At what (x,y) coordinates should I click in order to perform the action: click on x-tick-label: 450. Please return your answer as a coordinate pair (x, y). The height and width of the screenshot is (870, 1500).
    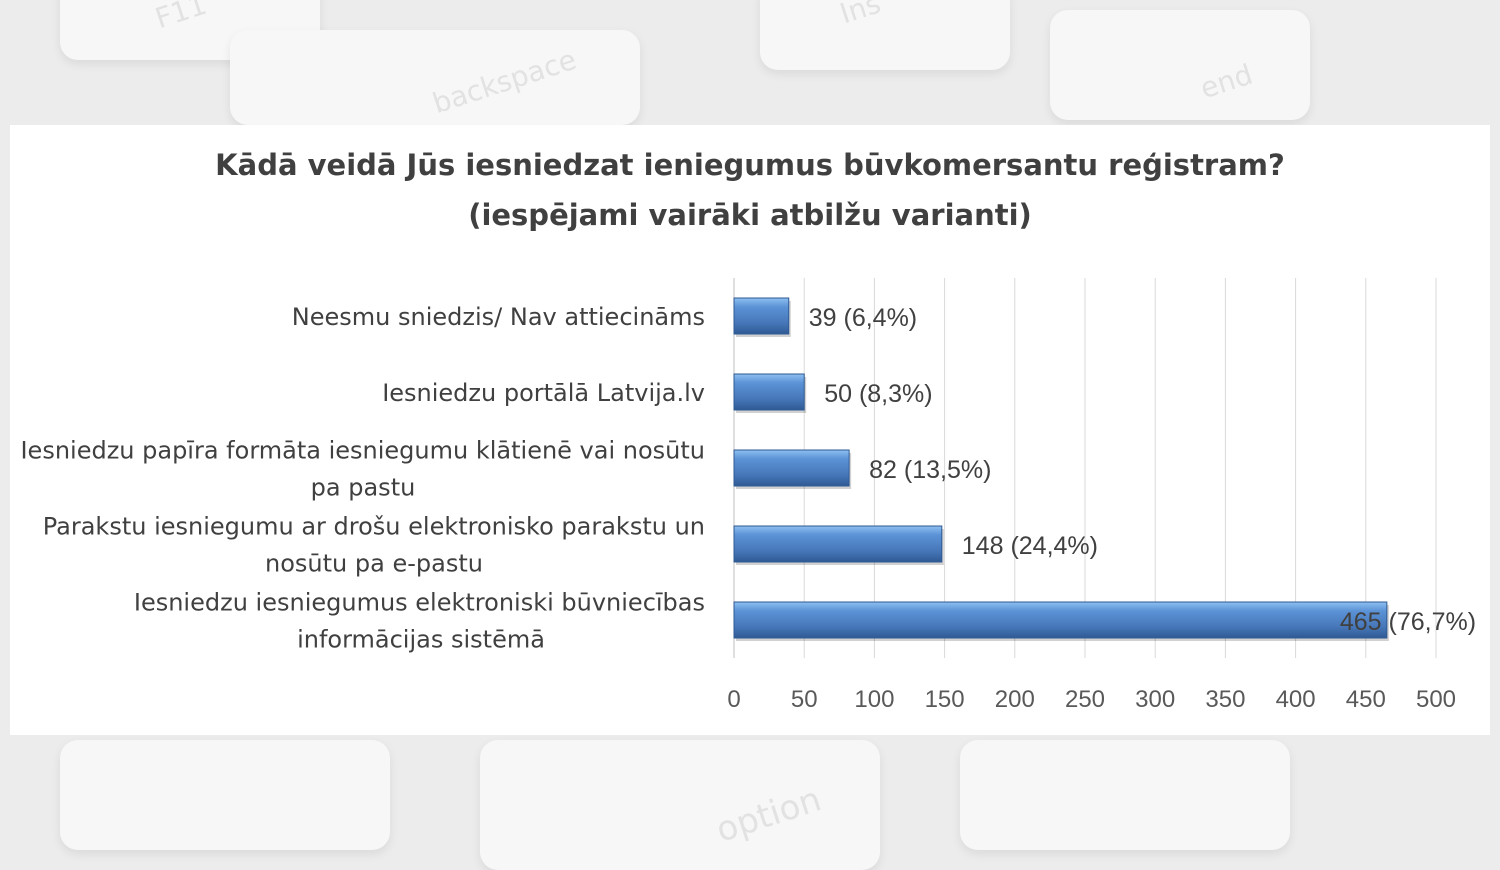
    Looking at the image, I should click on (1366, 699).